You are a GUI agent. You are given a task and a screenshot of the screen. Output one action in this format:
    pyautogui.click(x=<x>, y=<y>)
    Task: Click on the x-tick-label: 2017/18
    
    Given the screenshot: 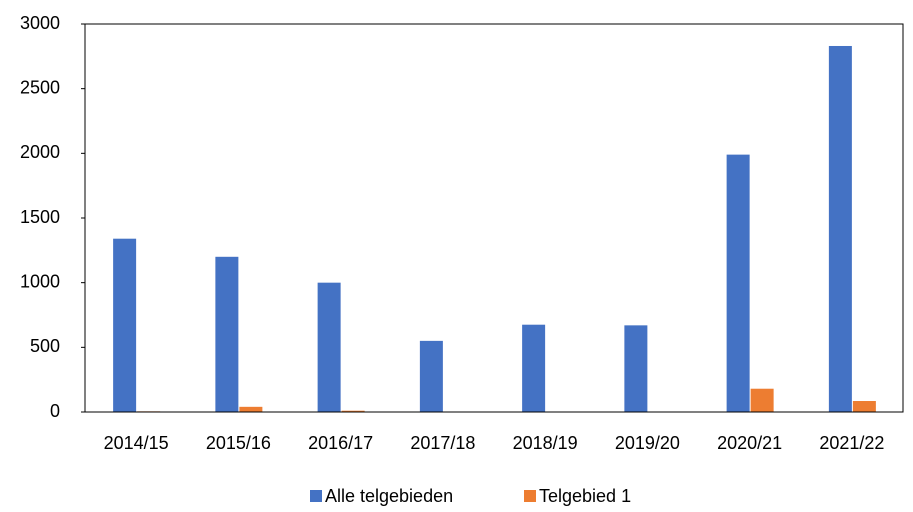 What is the action you would take?
    pyautogui.click(x=442, y=443)
    